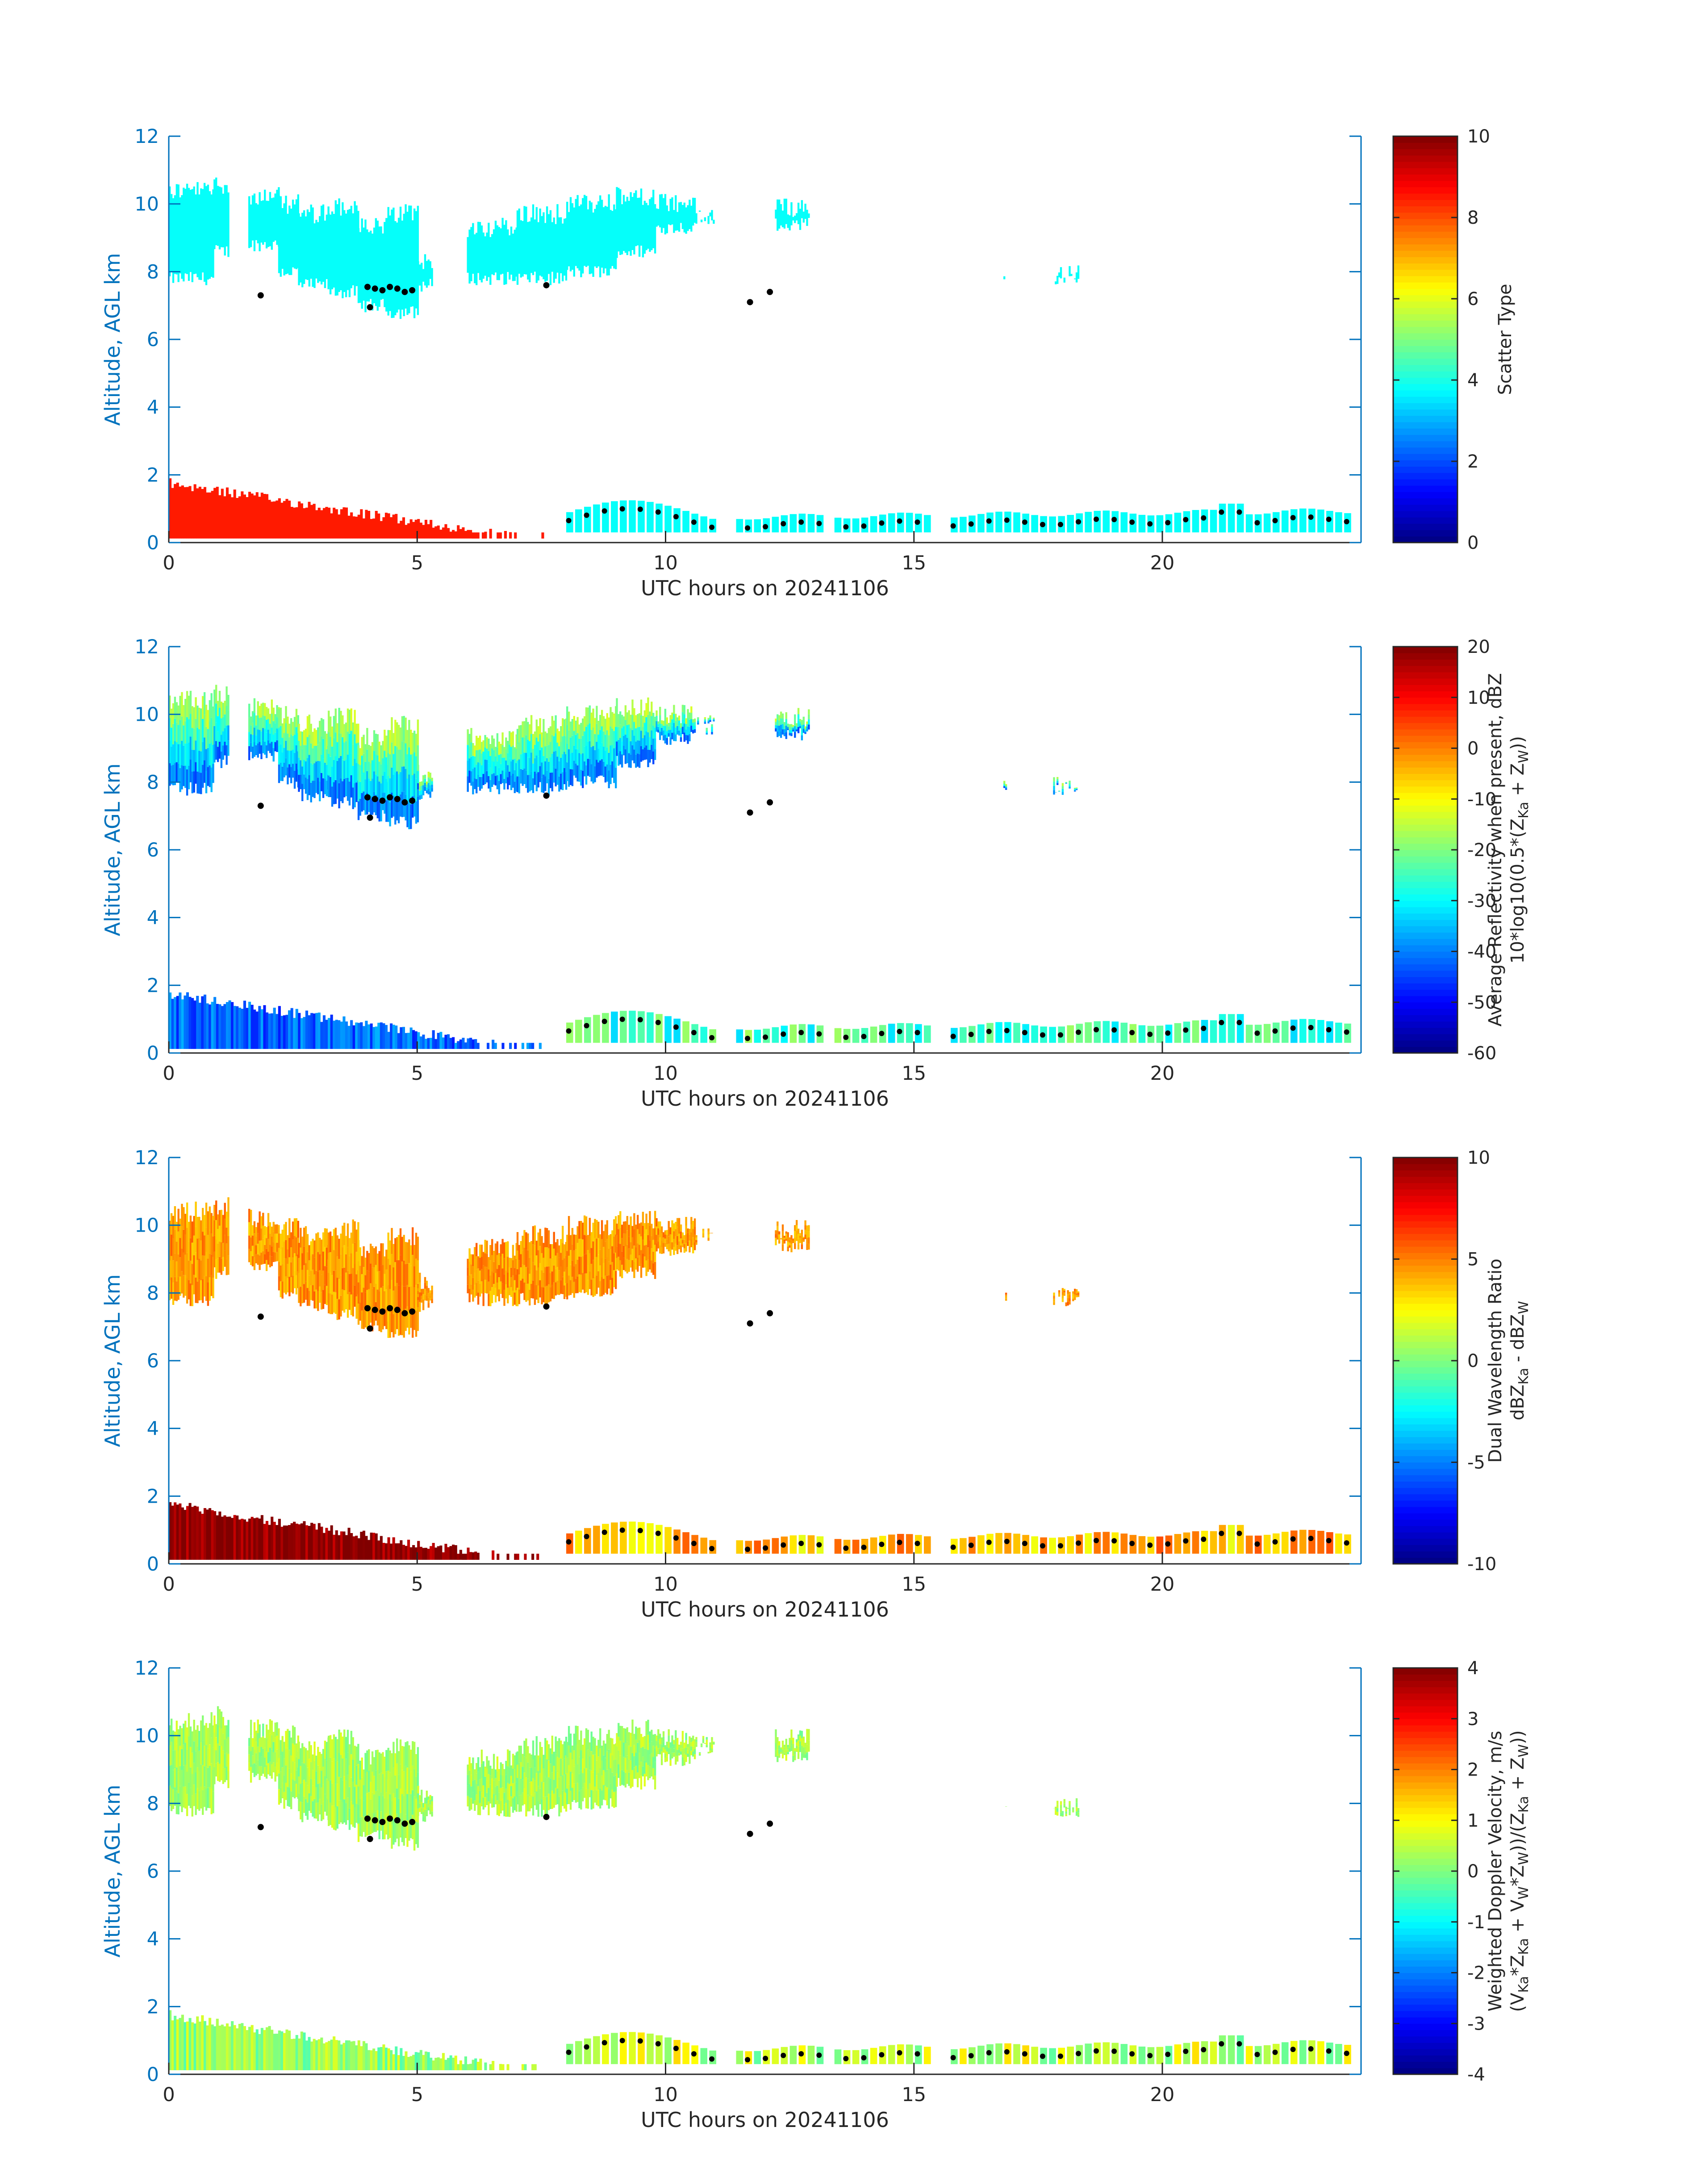  I want to click on x-tick-label: 20, so click(1162, 563).